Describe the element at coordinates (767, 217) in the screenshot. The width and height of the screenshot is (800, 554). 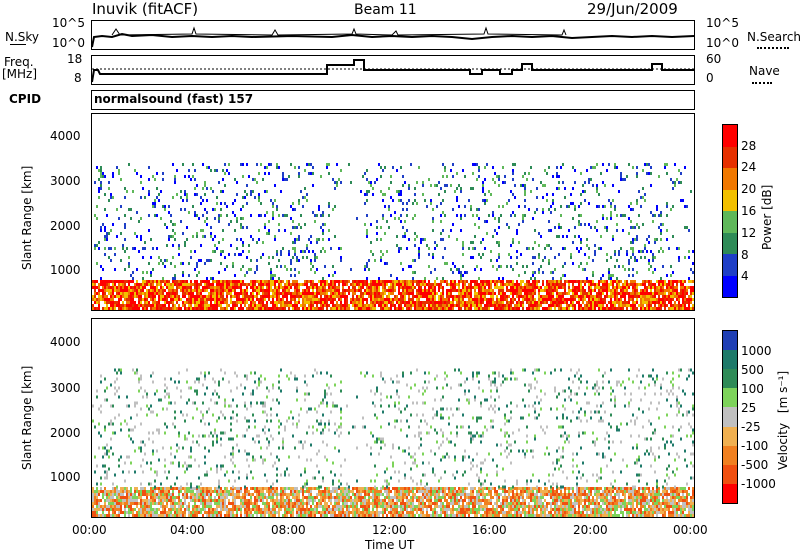
I see `power-cbar-label: Power [dB]` at that location.